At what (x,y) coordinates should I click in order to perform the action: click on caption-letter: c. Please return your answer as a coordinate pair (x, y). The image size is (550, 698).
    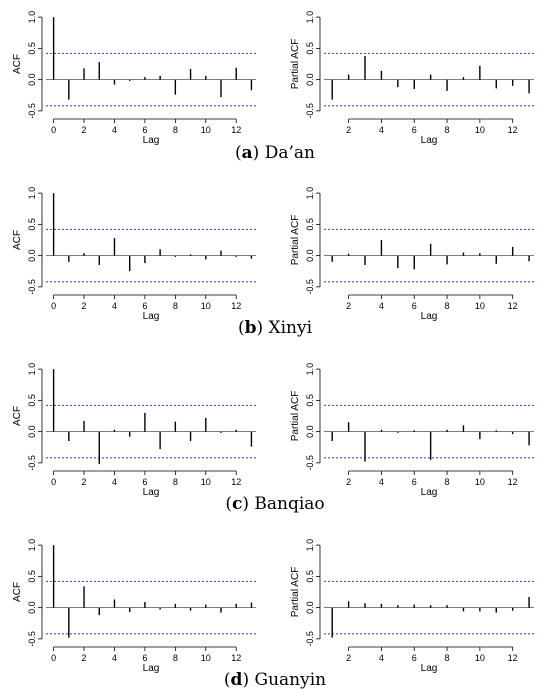
    Looking at the image, I should click on (237, 504).